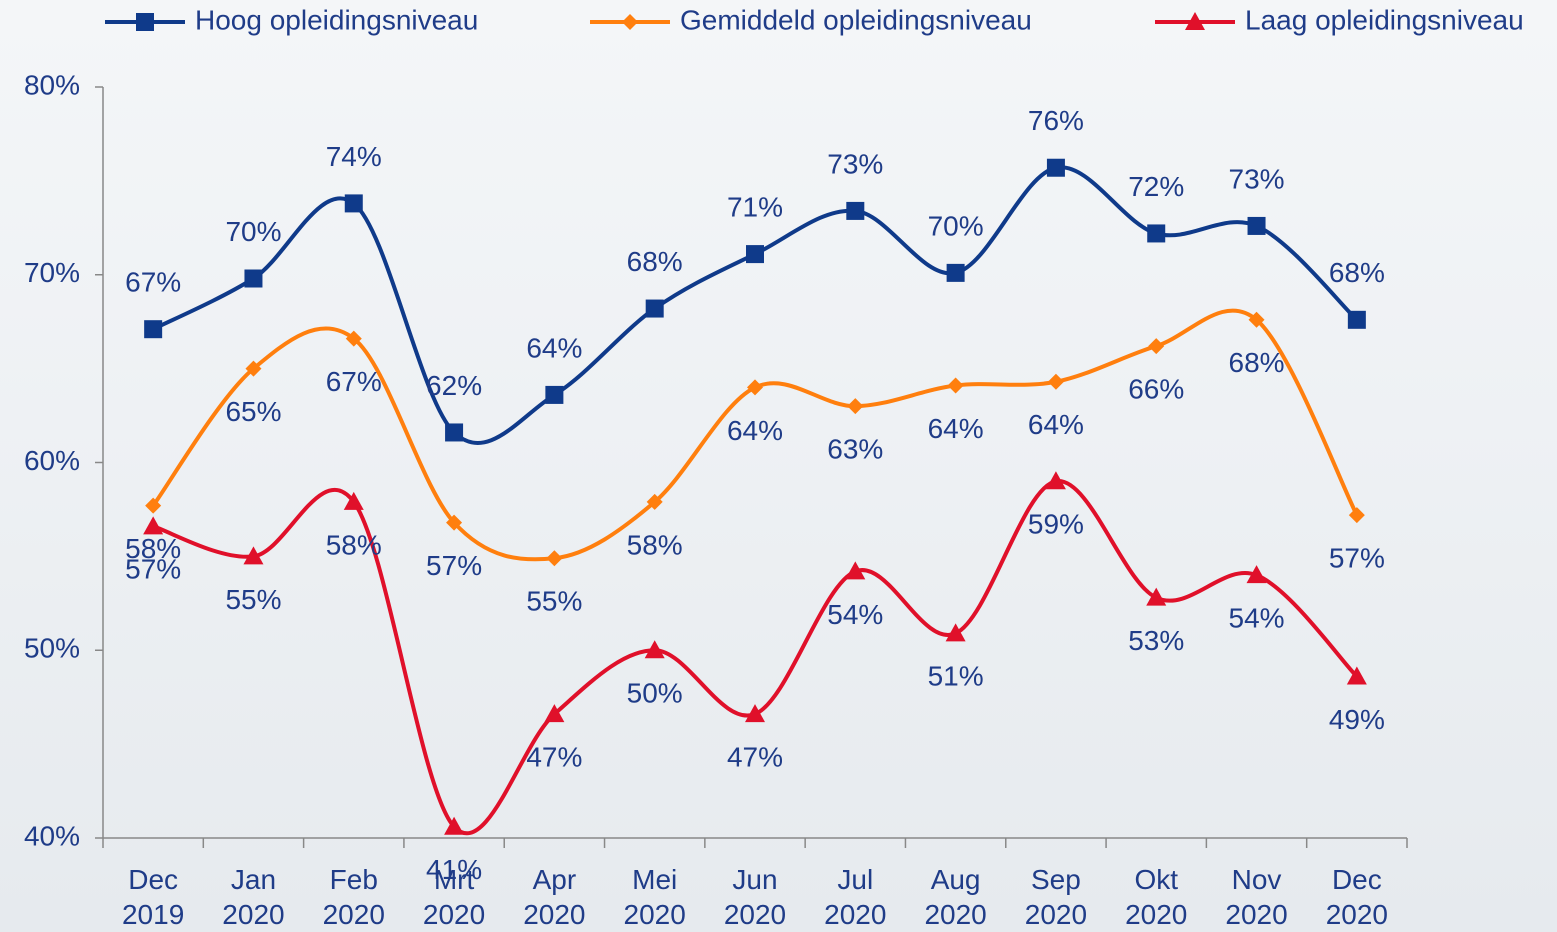 The image size is (1557, 932). I want to click on x-tick-label: Apr 2020, so click(554, 897).